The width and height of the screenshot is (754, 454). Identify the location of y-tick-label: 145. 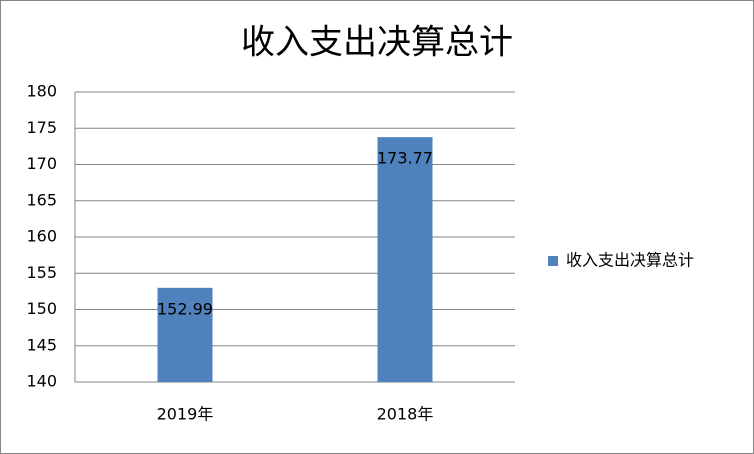
(41, 344).